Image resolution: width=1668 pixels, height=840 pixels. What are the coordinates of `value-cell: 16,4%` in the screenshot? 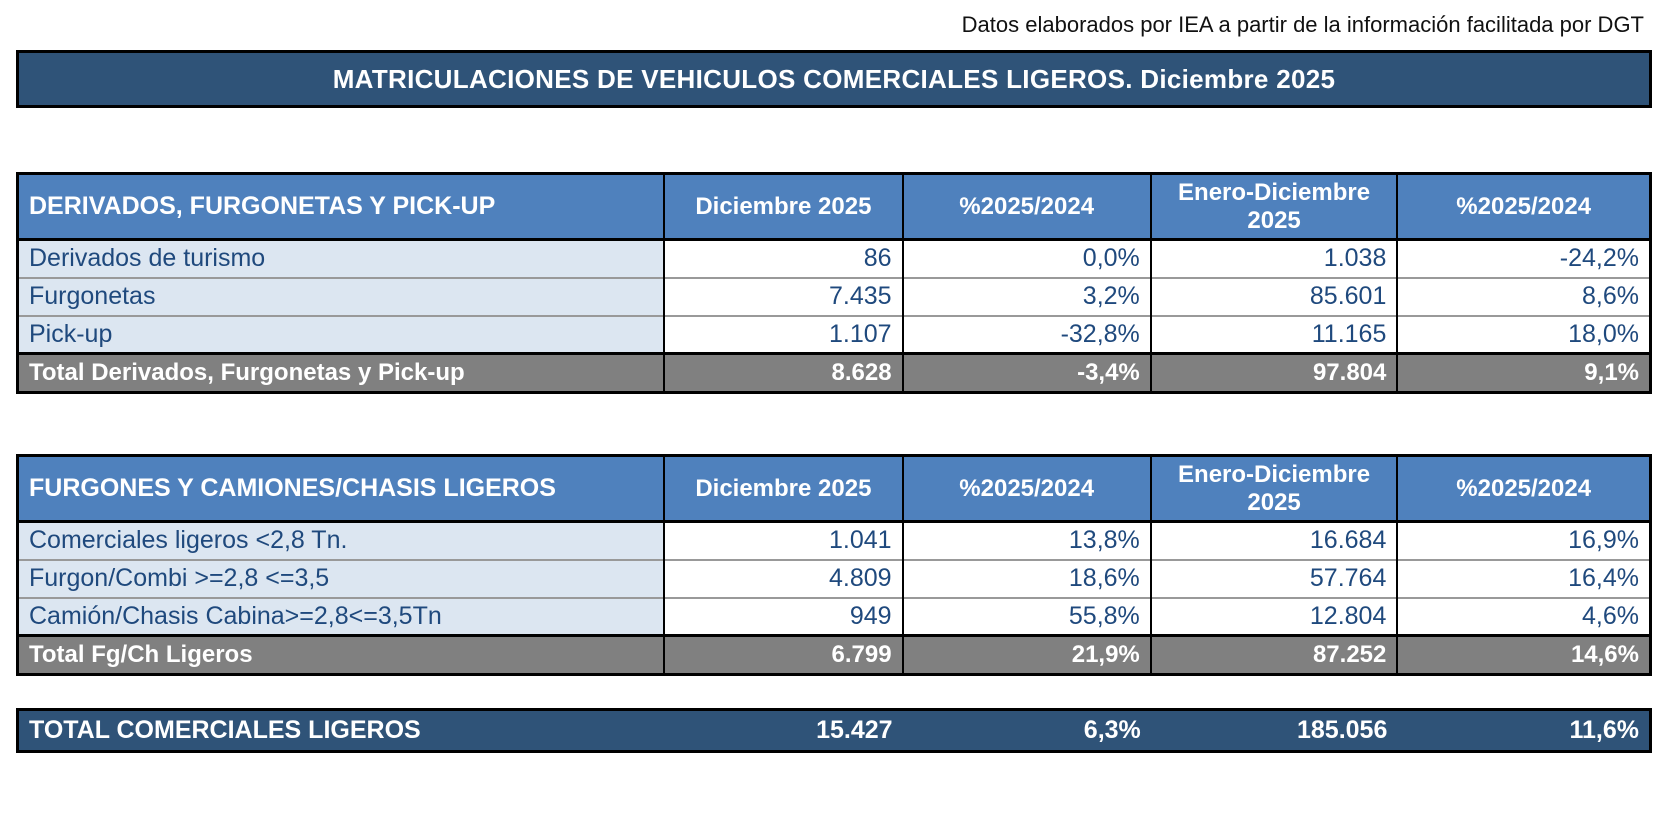 It's located at (1523, 578).